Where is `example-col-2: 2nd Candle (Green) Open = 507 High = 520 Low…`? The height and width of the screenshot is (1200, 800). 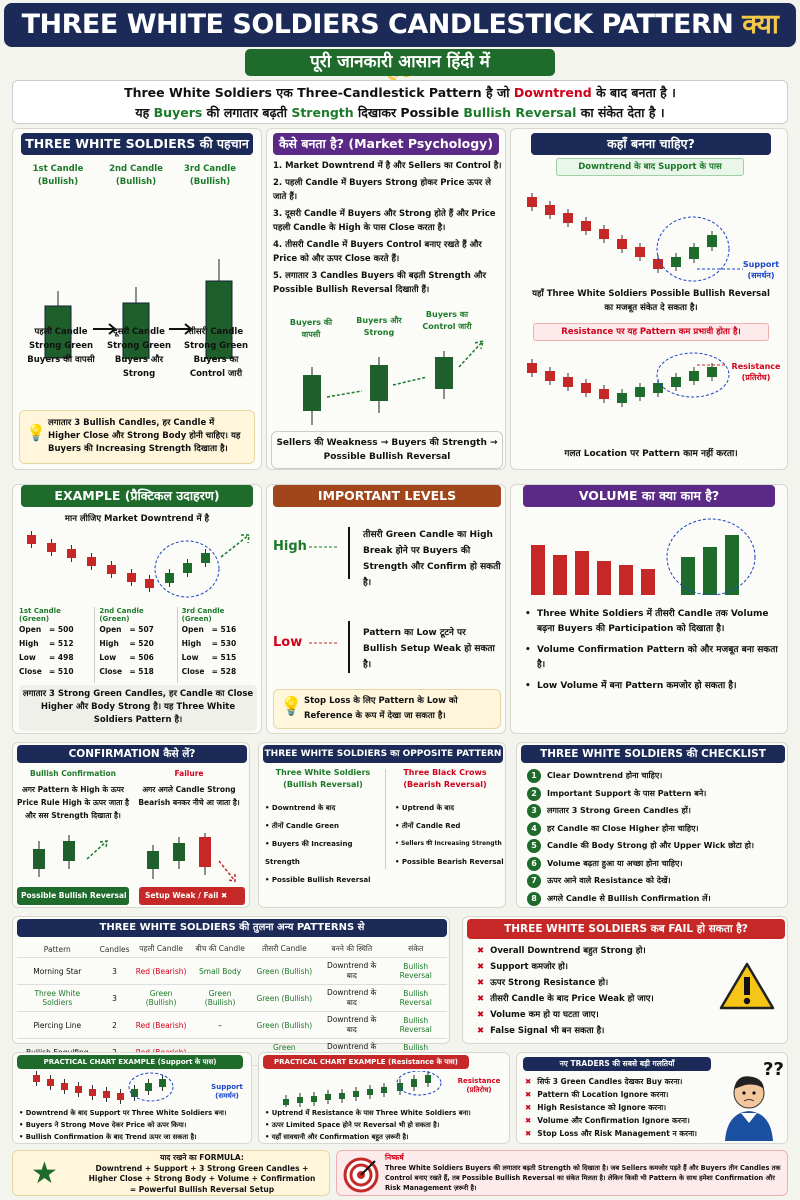
example-col-2: 2nd Candle (Green) Open = 507 High = 520 Low… is located at coordinates (136, 645).